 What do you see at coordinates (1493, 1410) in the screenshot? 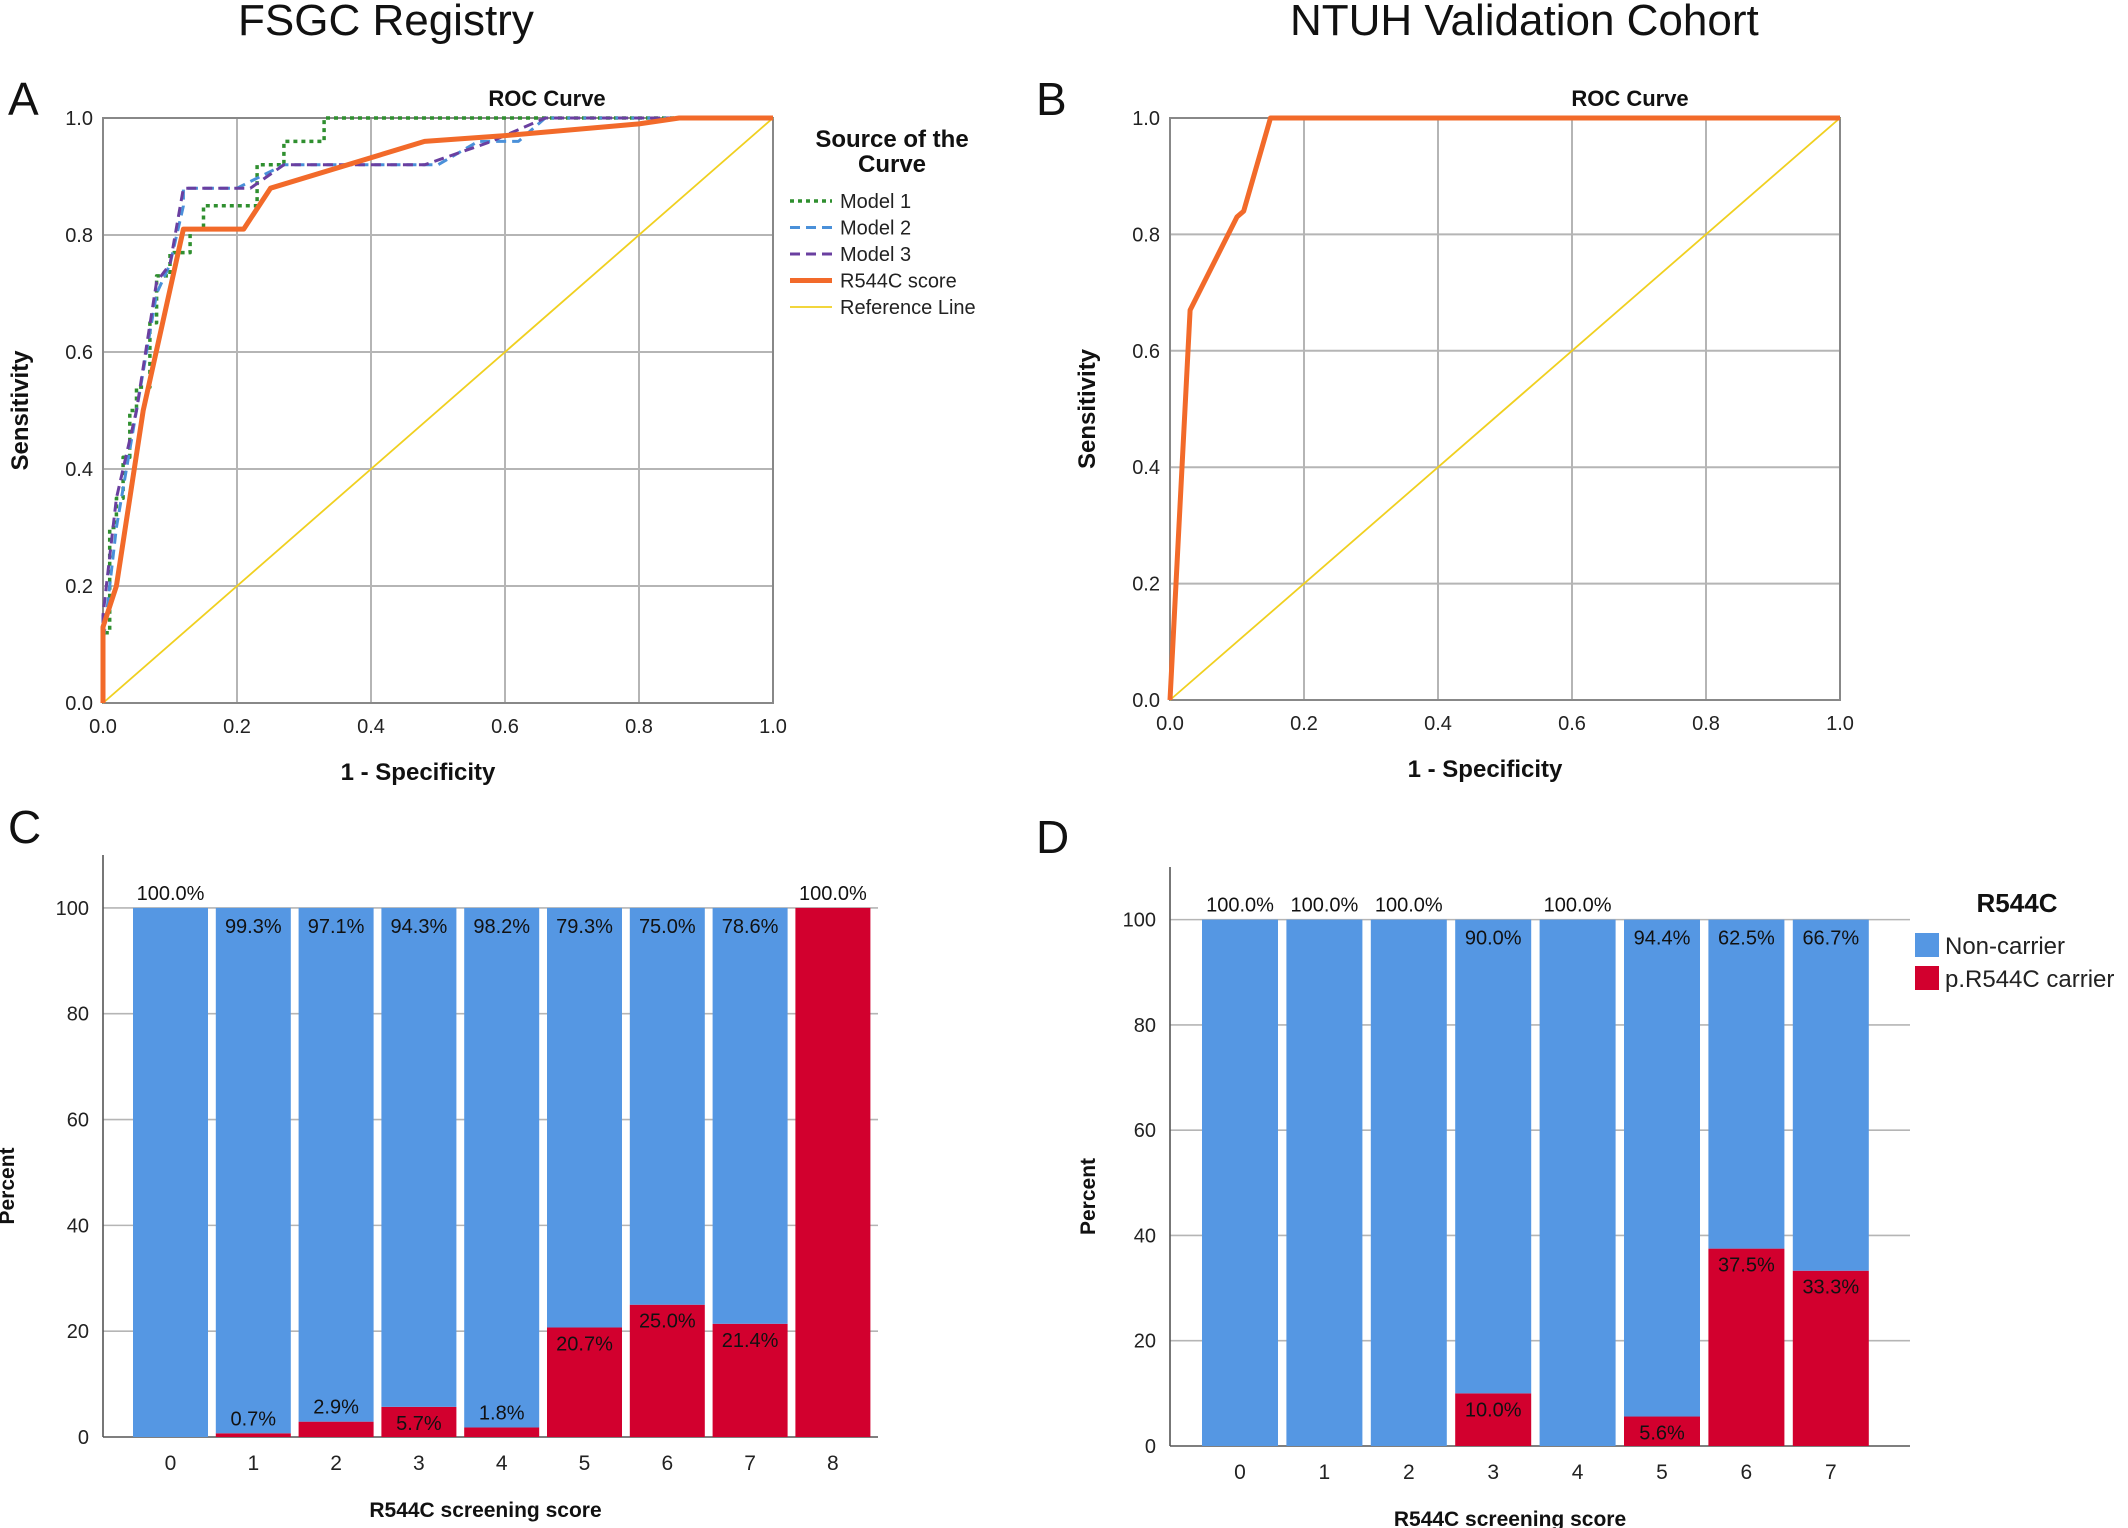
I see `data-label-carrier: 10.0%` at bounding box center [1493, 1410].